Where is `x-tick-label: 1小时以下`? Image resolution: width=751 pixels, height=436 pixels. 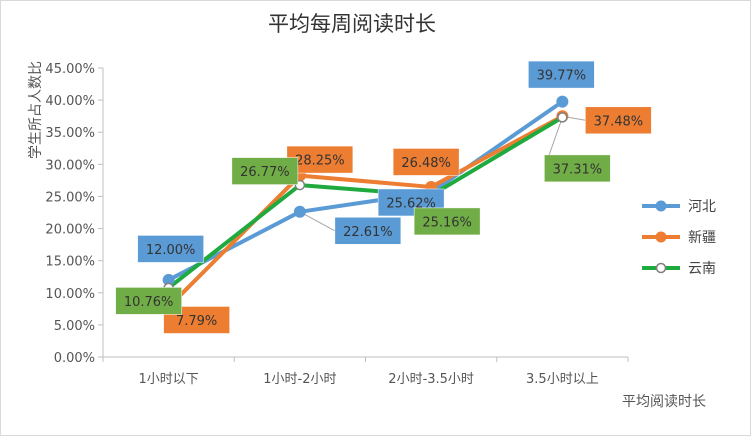
x-tick-label: 1小时以下 is located at coordinates (168, 379).